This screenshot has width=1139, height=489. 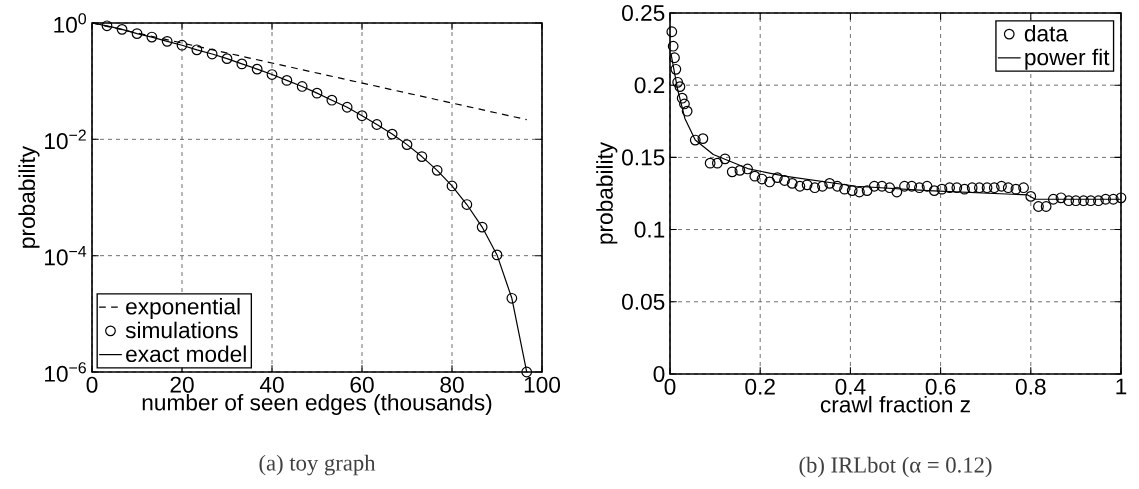 What do you see at coordinates (1046, 33) in the screenshot?
I see `legend-label: data` at bounding box center [1046, 33].